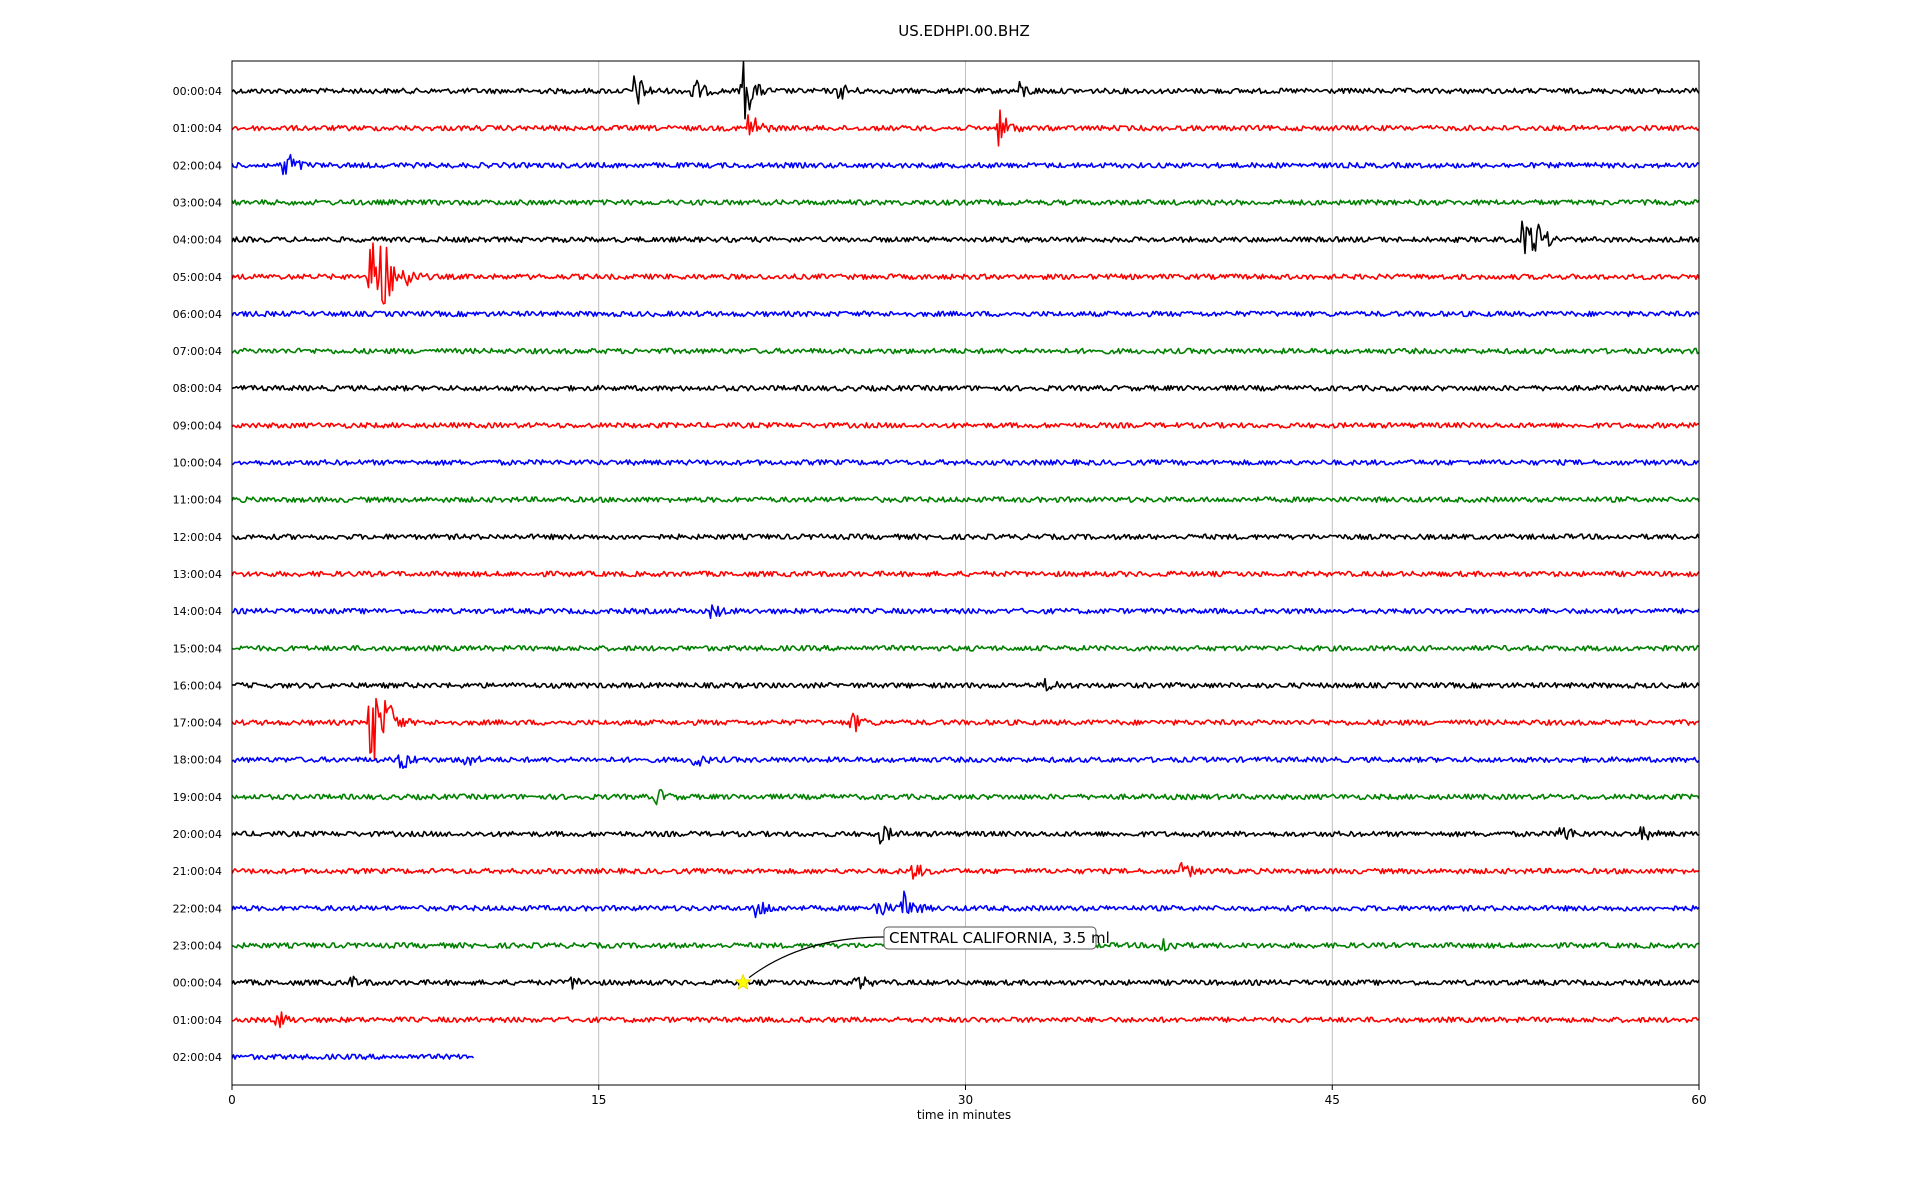 This screenshot has width=1920, height=1200. What do you see at coordinates (197, 760) in the screenshot?
I see `row-label: 18:00:04` at bounding box center [197, 760].